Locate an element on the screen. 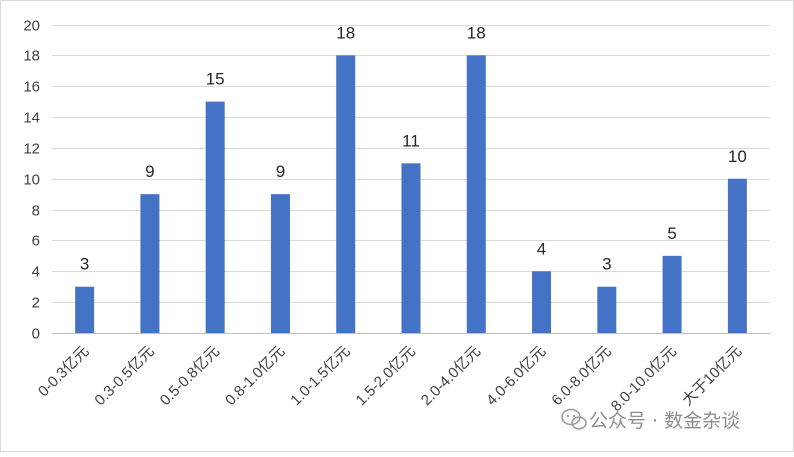 This screenshot has width=794, height=457. watermark: 公众号 · 数金杂谈 is located at coordinates (650, 420).